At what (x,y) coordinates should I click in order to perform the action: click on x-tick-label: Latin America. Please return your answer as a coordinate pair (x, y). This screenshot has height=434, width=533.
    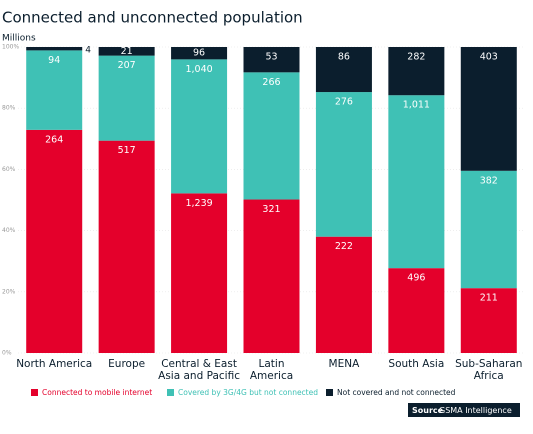
    Looking at the image, I should click on (271, 370).